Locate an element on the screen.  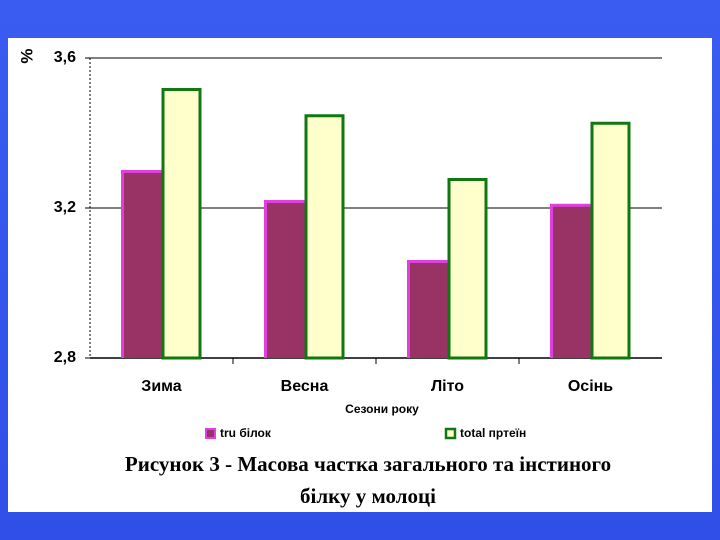
x-axis-label: Сезони року is located at coordinates (382, 409).